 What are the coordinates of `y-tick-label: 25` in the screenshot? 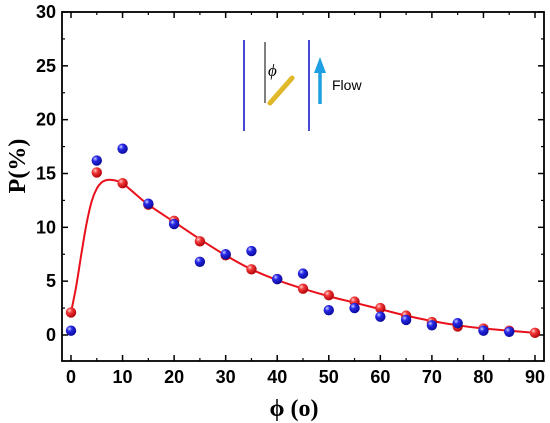 It's located at (46, 66).